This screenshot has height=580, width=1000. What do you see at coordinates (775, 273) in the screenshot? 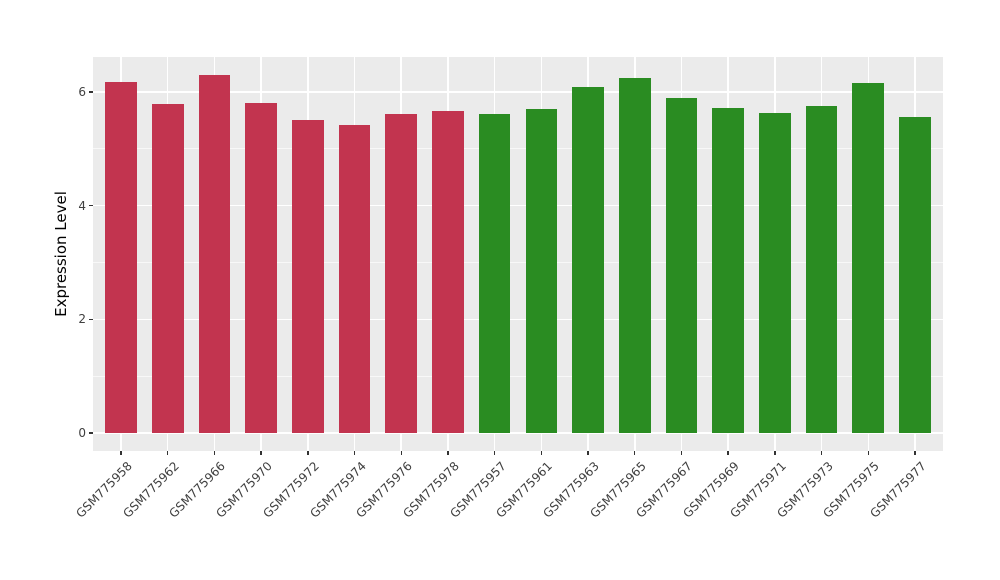
I see `bar-GSM775971` at bounding box center [775, 273].